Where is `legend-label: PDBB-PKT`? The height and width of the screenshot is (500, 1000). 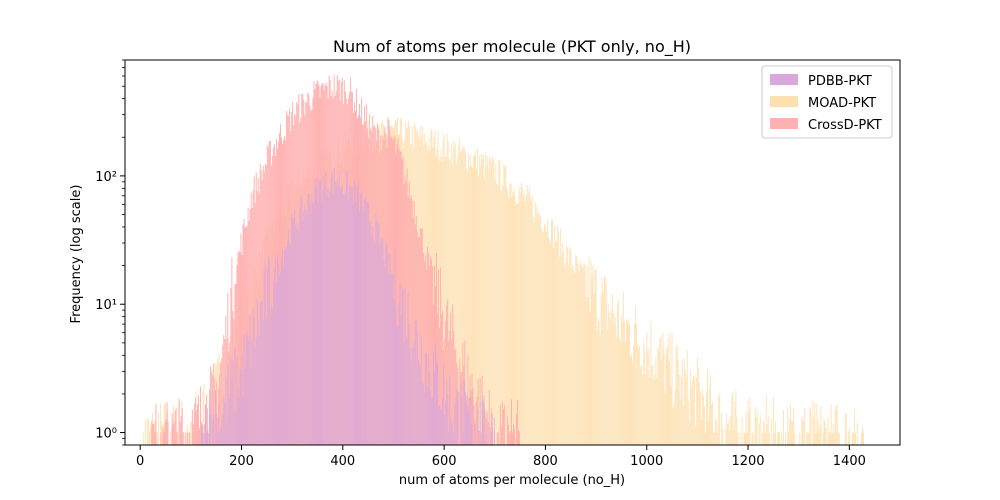
legend-label: PDBB-PKT is located at coordinates (840, 81).